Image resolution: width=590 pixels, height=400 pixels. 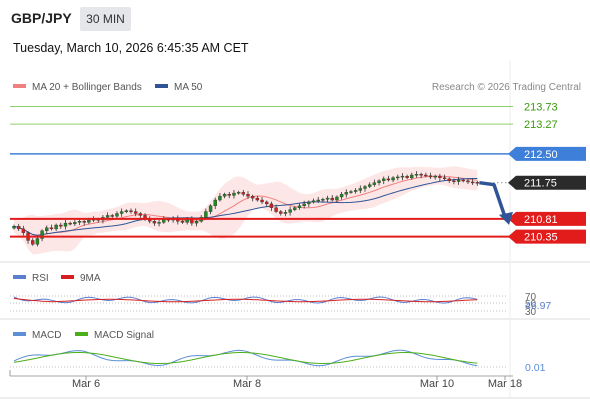 I want to click on rsi-current-label: 46.97, so click(x=538, y=306).